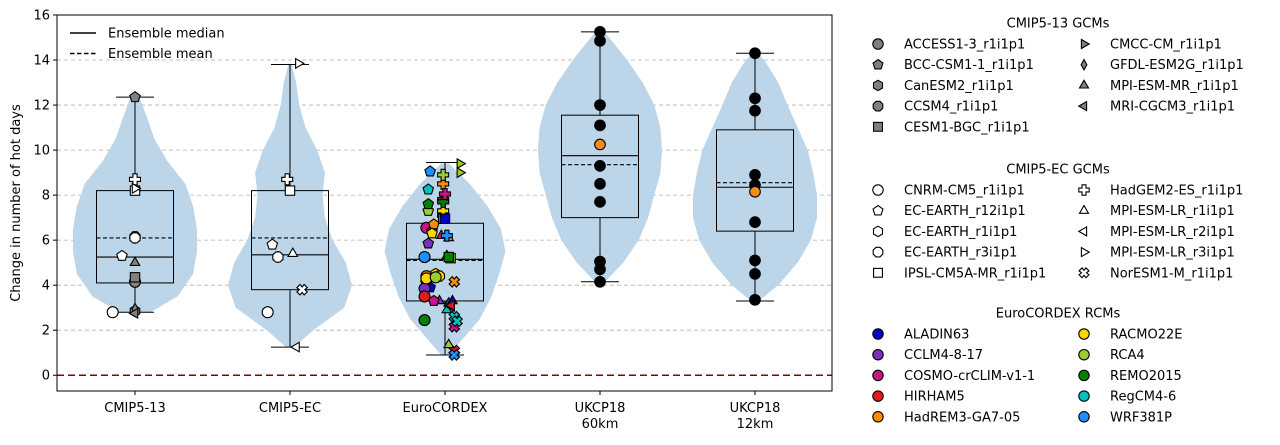 This screenshot has height=445, width=1280. Describe the element at coordinates (46, 196) in the screenshot. I see `y-tick-label: 8` at that location.